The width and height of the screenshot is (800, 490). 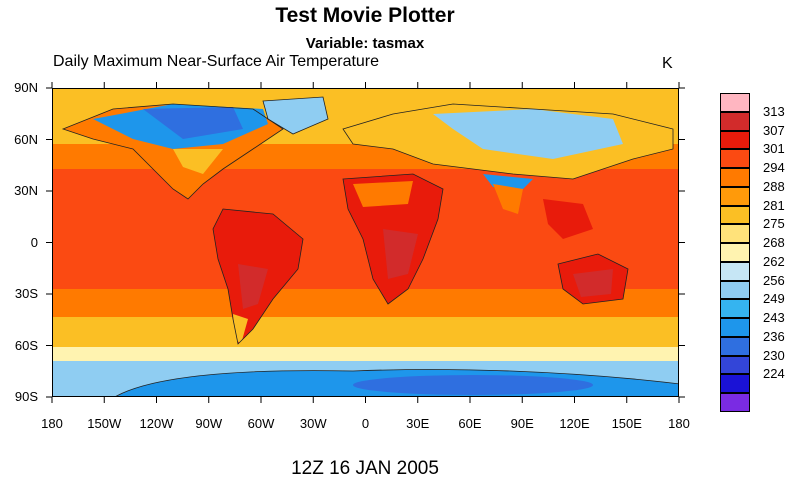 I want to click on coast-greenland, so click(x=295, y=115).